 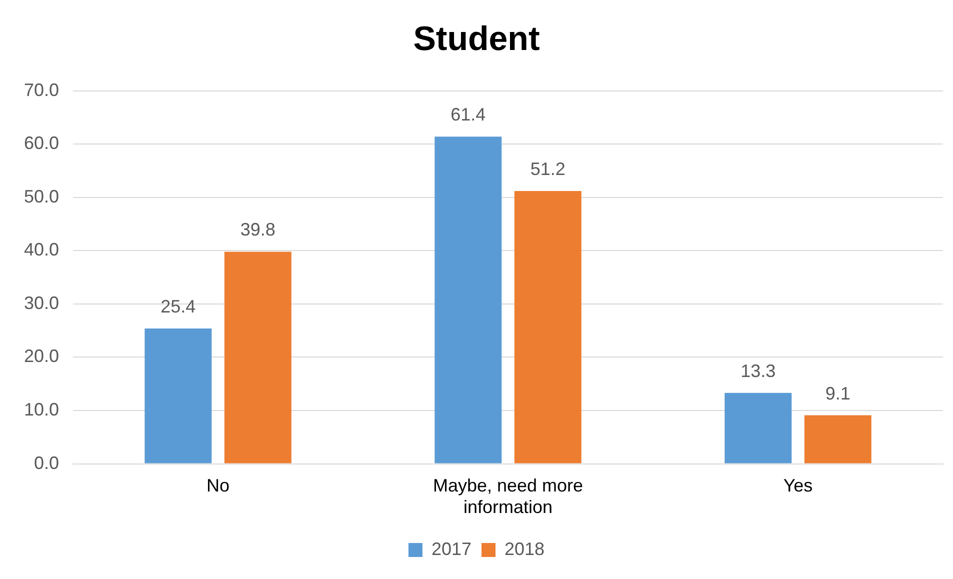 What do you see at coordinates (476, 39) in the screenshot?
I see `chart-title: Student` at bounding box center [476, 39].